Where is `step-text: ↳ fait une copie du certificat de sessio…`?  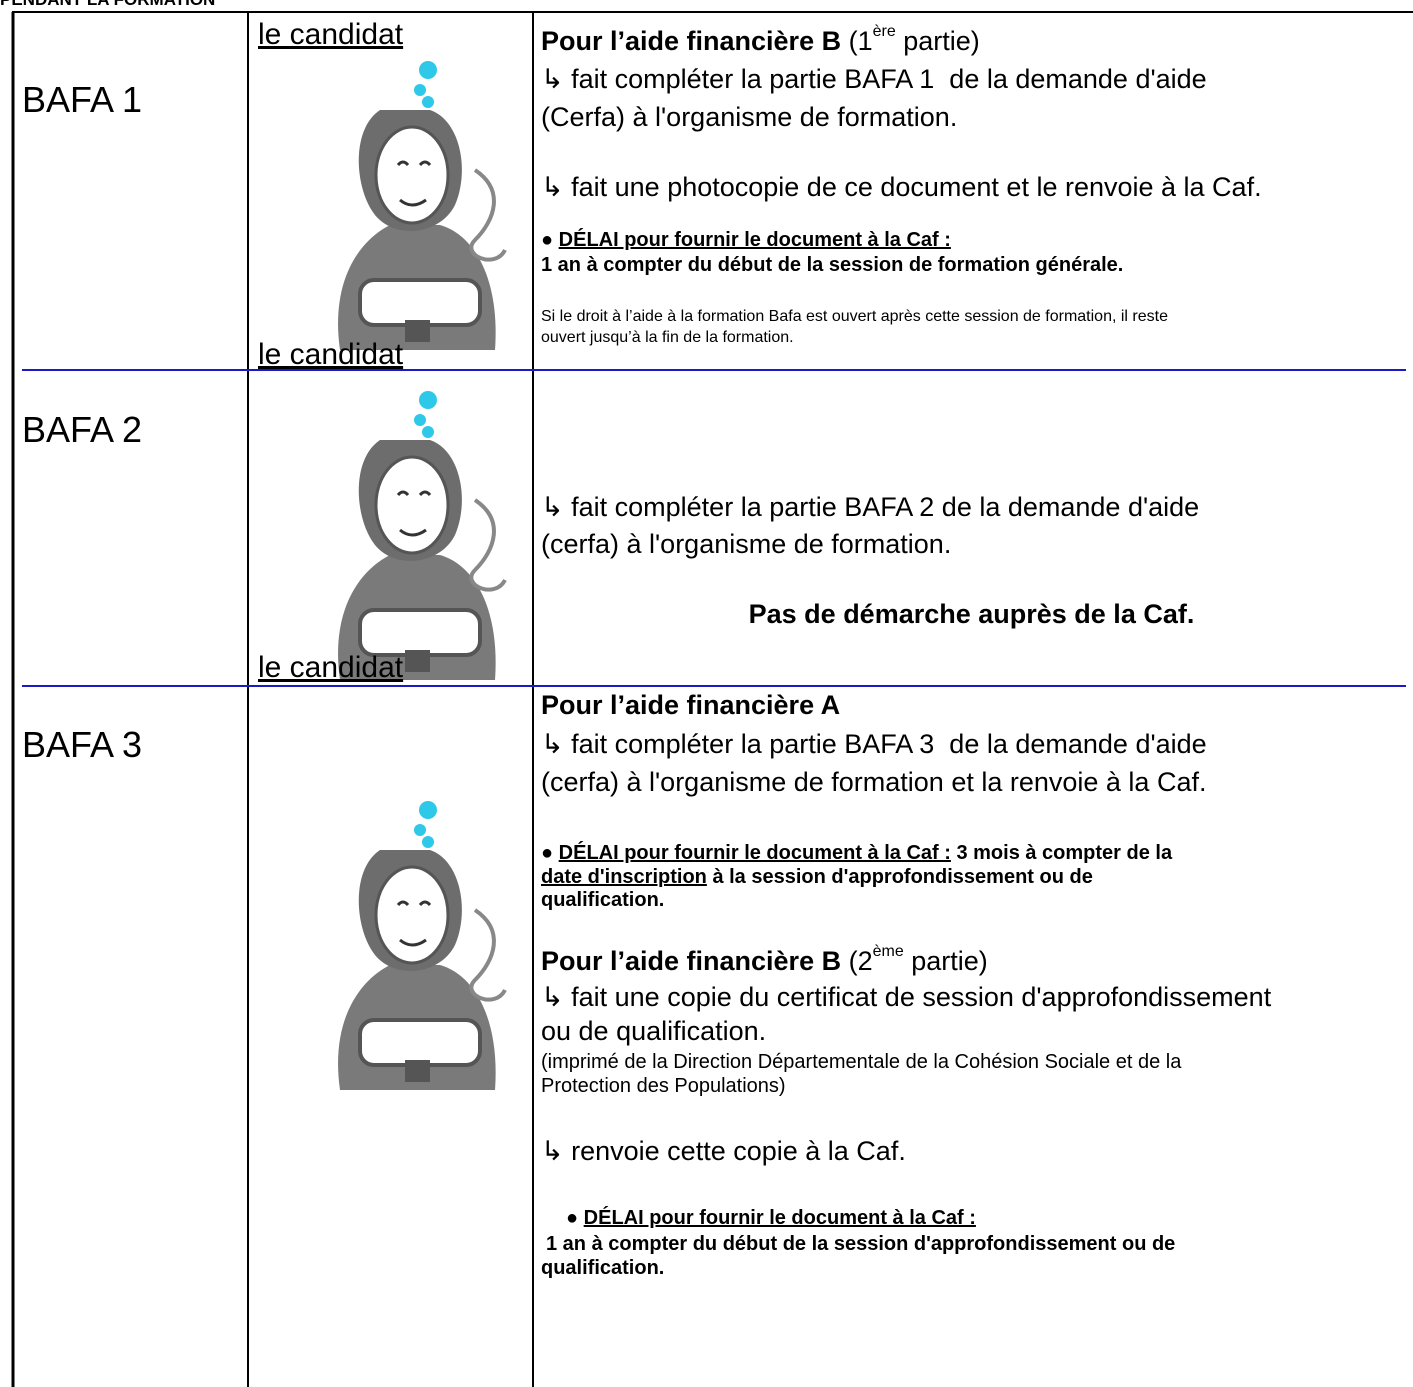
step-text: ↳ fait une copie du certificat de sessio… is located at coordinates (906, 997).